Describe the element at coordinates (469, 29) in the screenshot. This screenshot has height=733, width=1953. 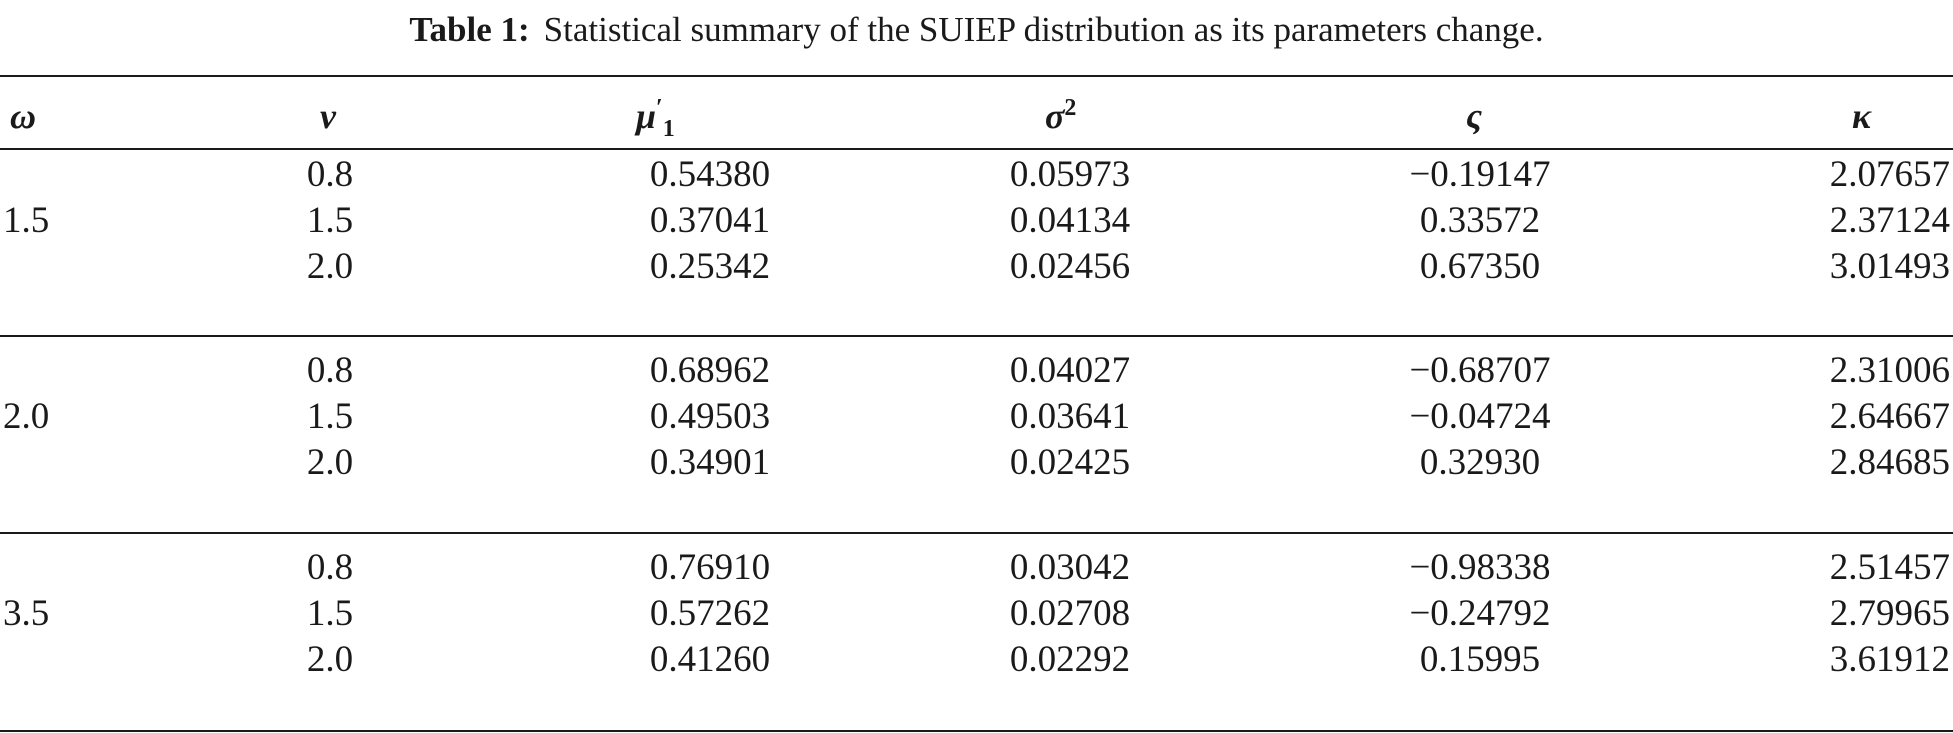
I see `caption-label: Table 1:` at that location.